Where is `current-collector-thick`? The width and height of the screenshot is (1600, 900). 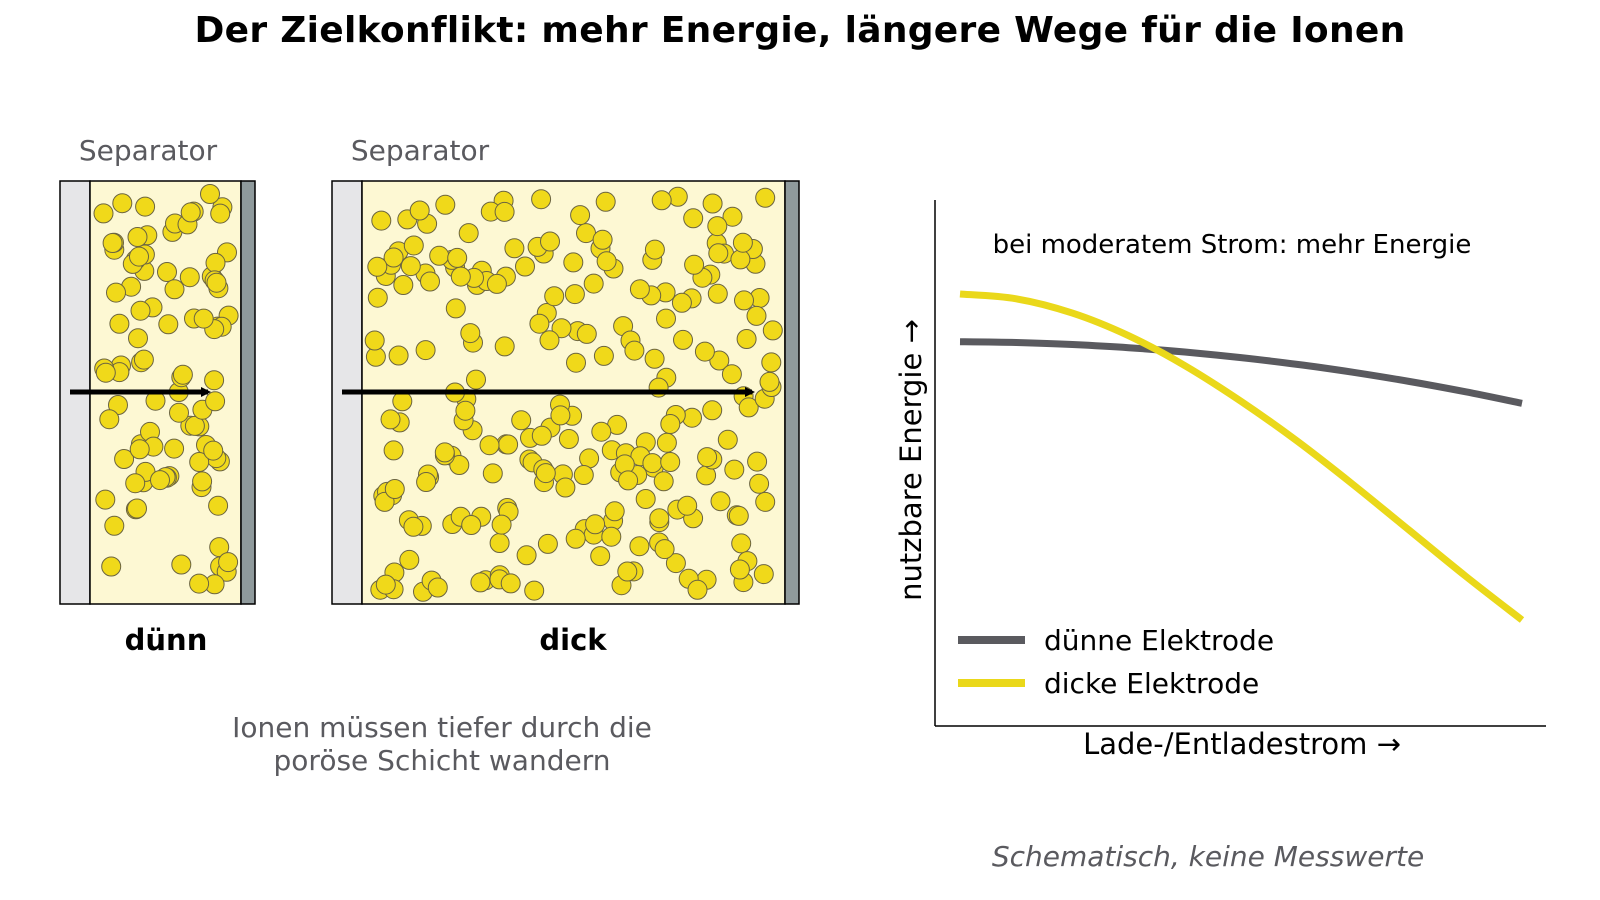 current-collector-thick is located at coordinates (792, 392).